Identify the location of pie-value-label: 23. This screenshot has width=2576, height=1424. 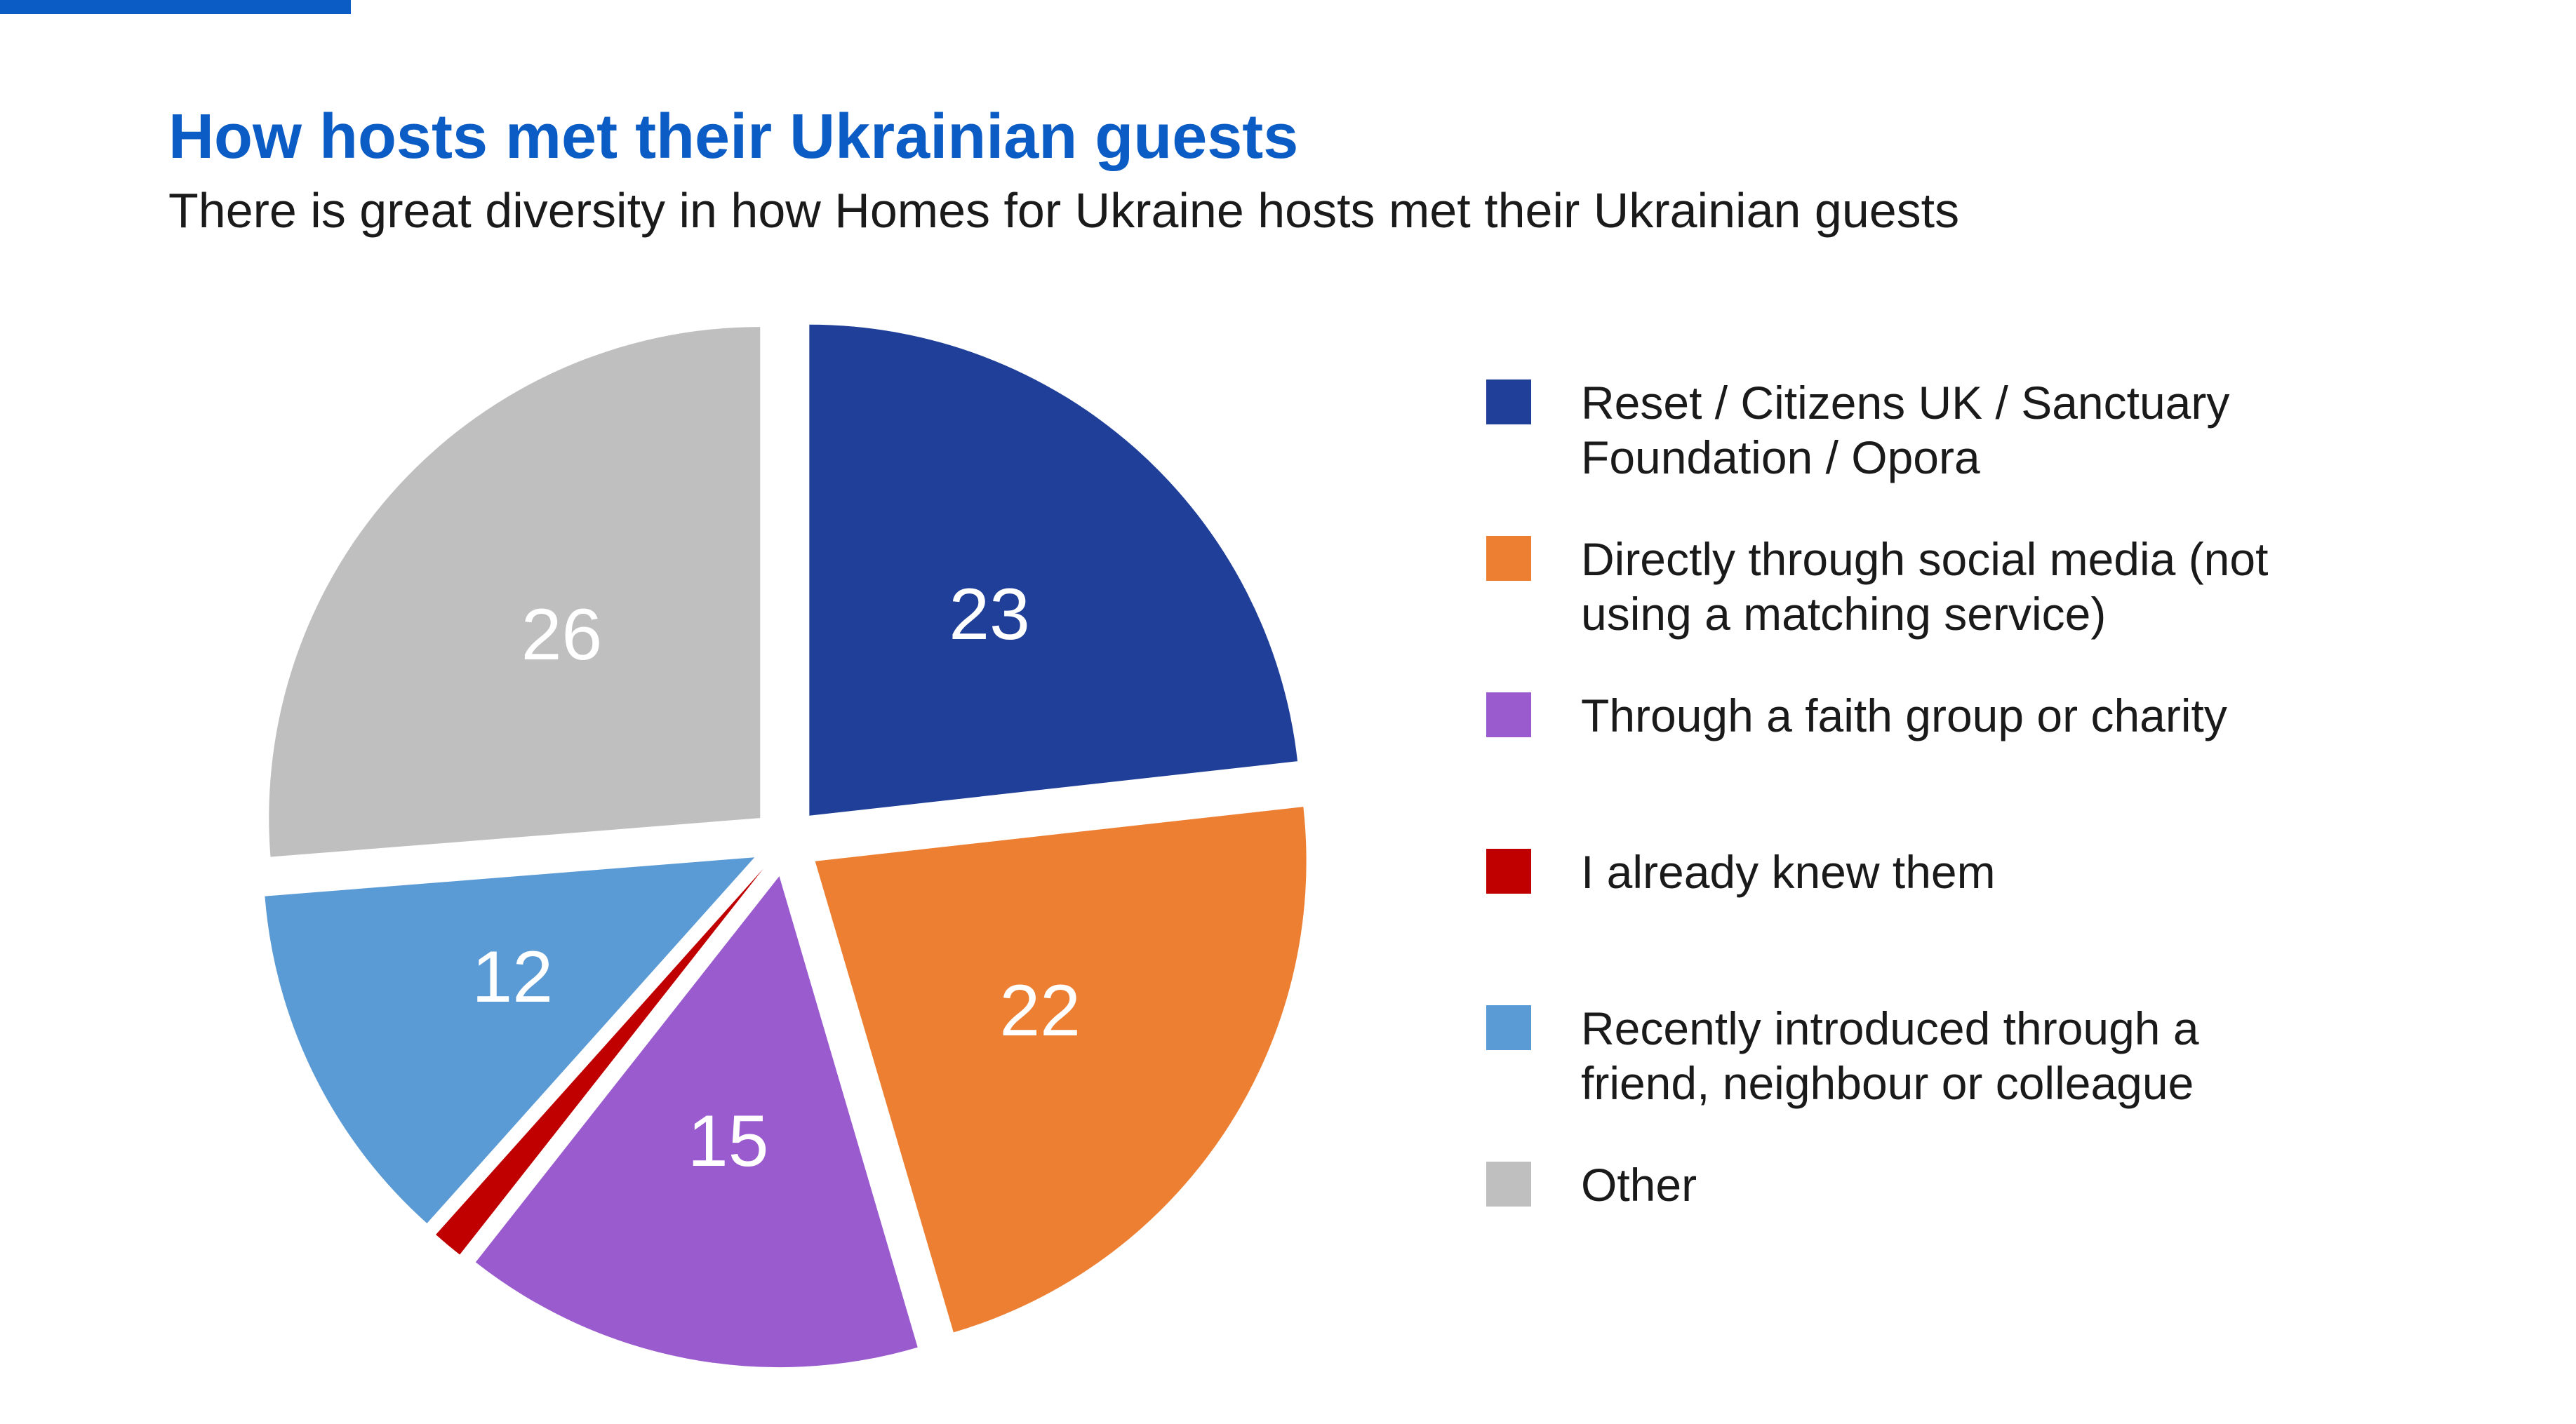
(989, 614).